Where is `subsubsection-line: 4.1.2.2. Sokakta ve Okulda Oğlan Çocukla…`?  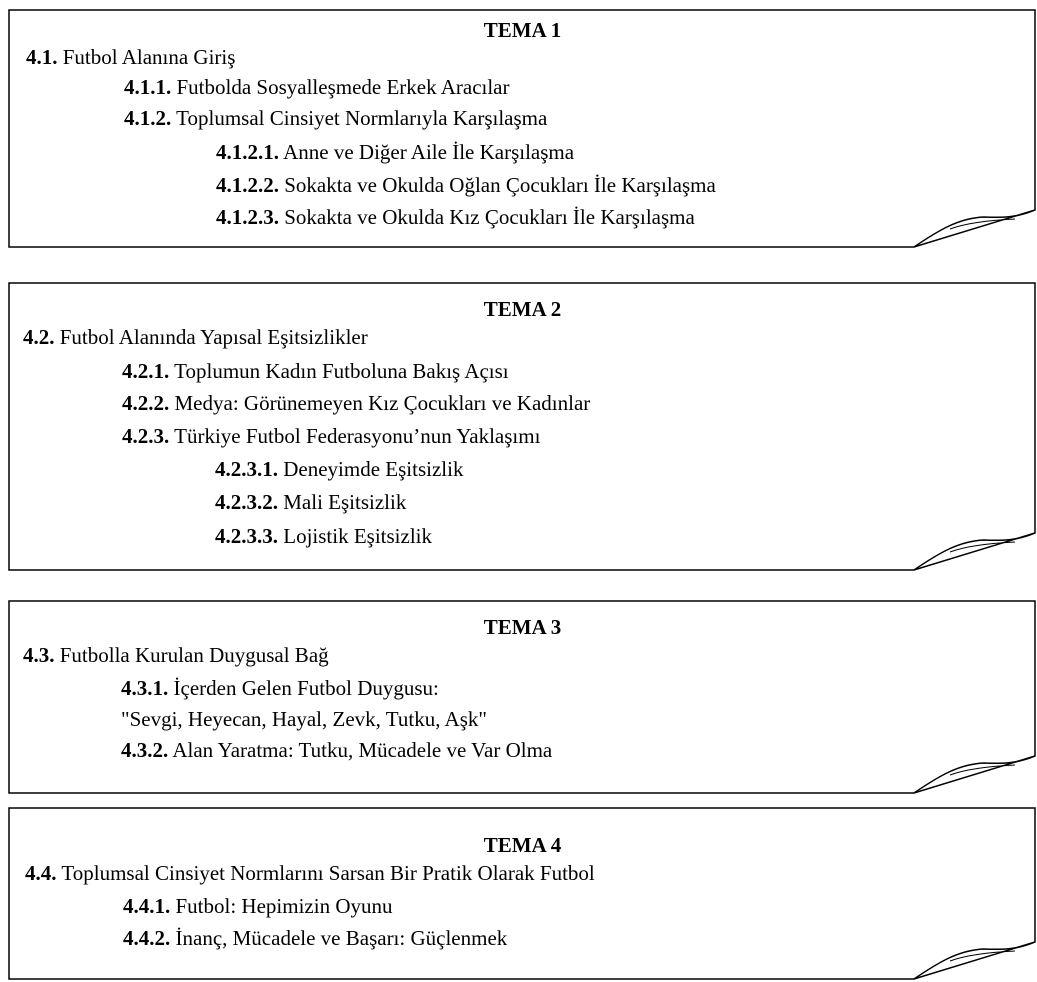 subsubsection-line: 4.1.2.2. Sokakta ve Okulda Oğlan Çocukla… is located at coordinates (466, 185).